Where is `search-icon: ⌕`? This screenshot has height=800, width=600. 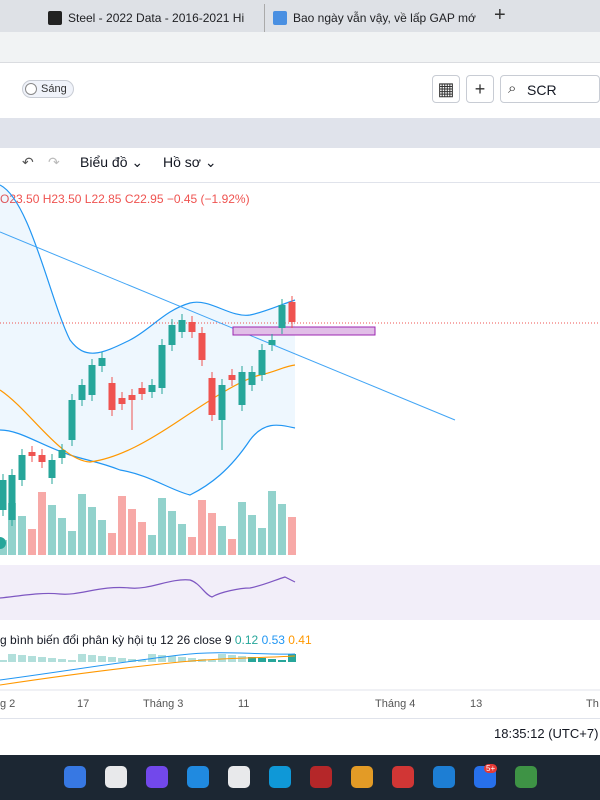 search-icon: ⌕ is located at coordinates (512, 88).